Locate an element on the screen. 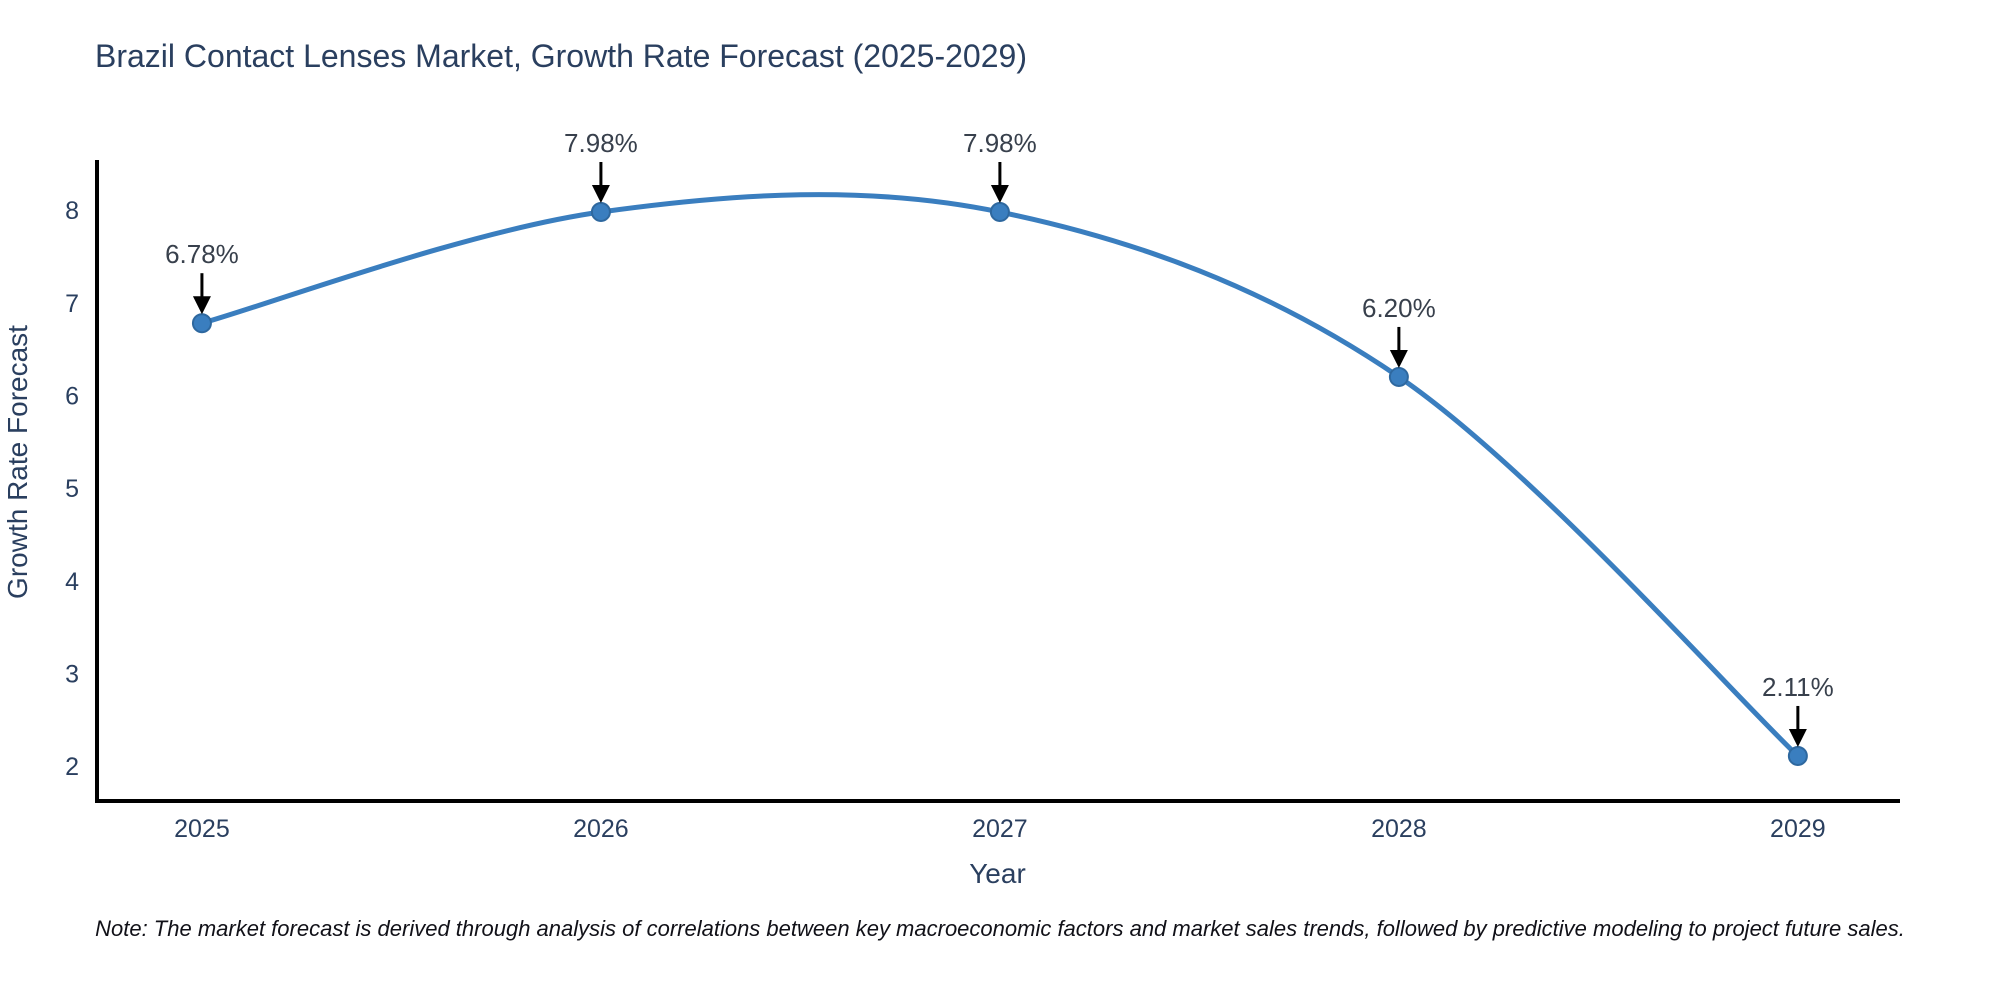 This screenshot has height=1000, width=2000. y-tick-label: 7 is located at coordinates (72, 304).